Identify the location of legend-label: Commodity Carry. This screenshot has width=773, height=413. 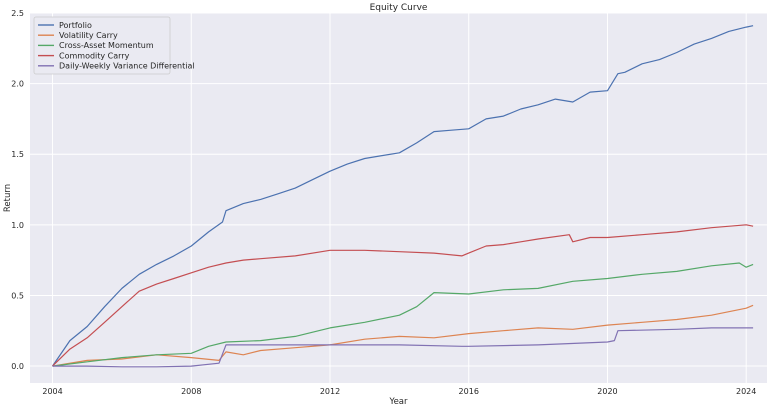
(94, 55).